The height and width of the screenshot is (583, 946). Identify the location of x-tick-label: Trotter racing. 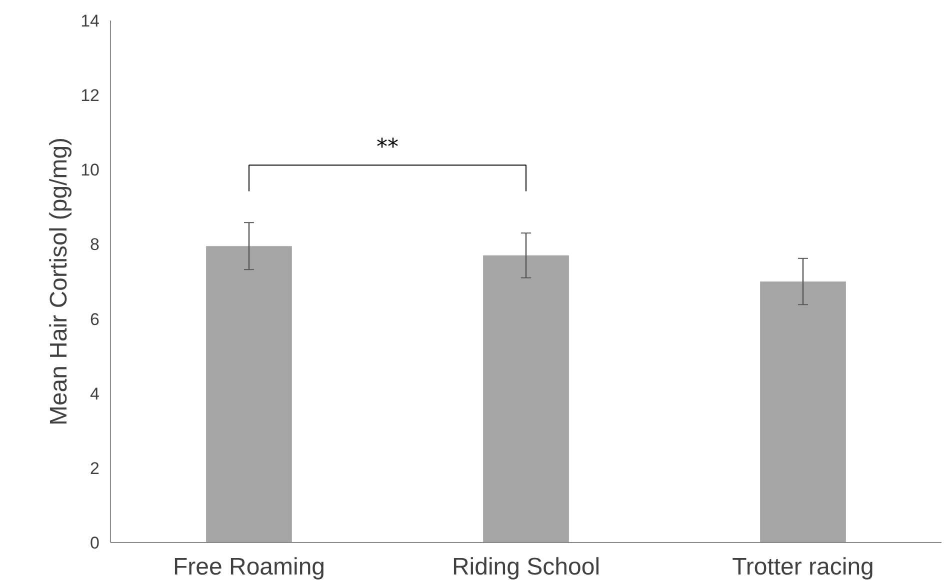
(803, 567).